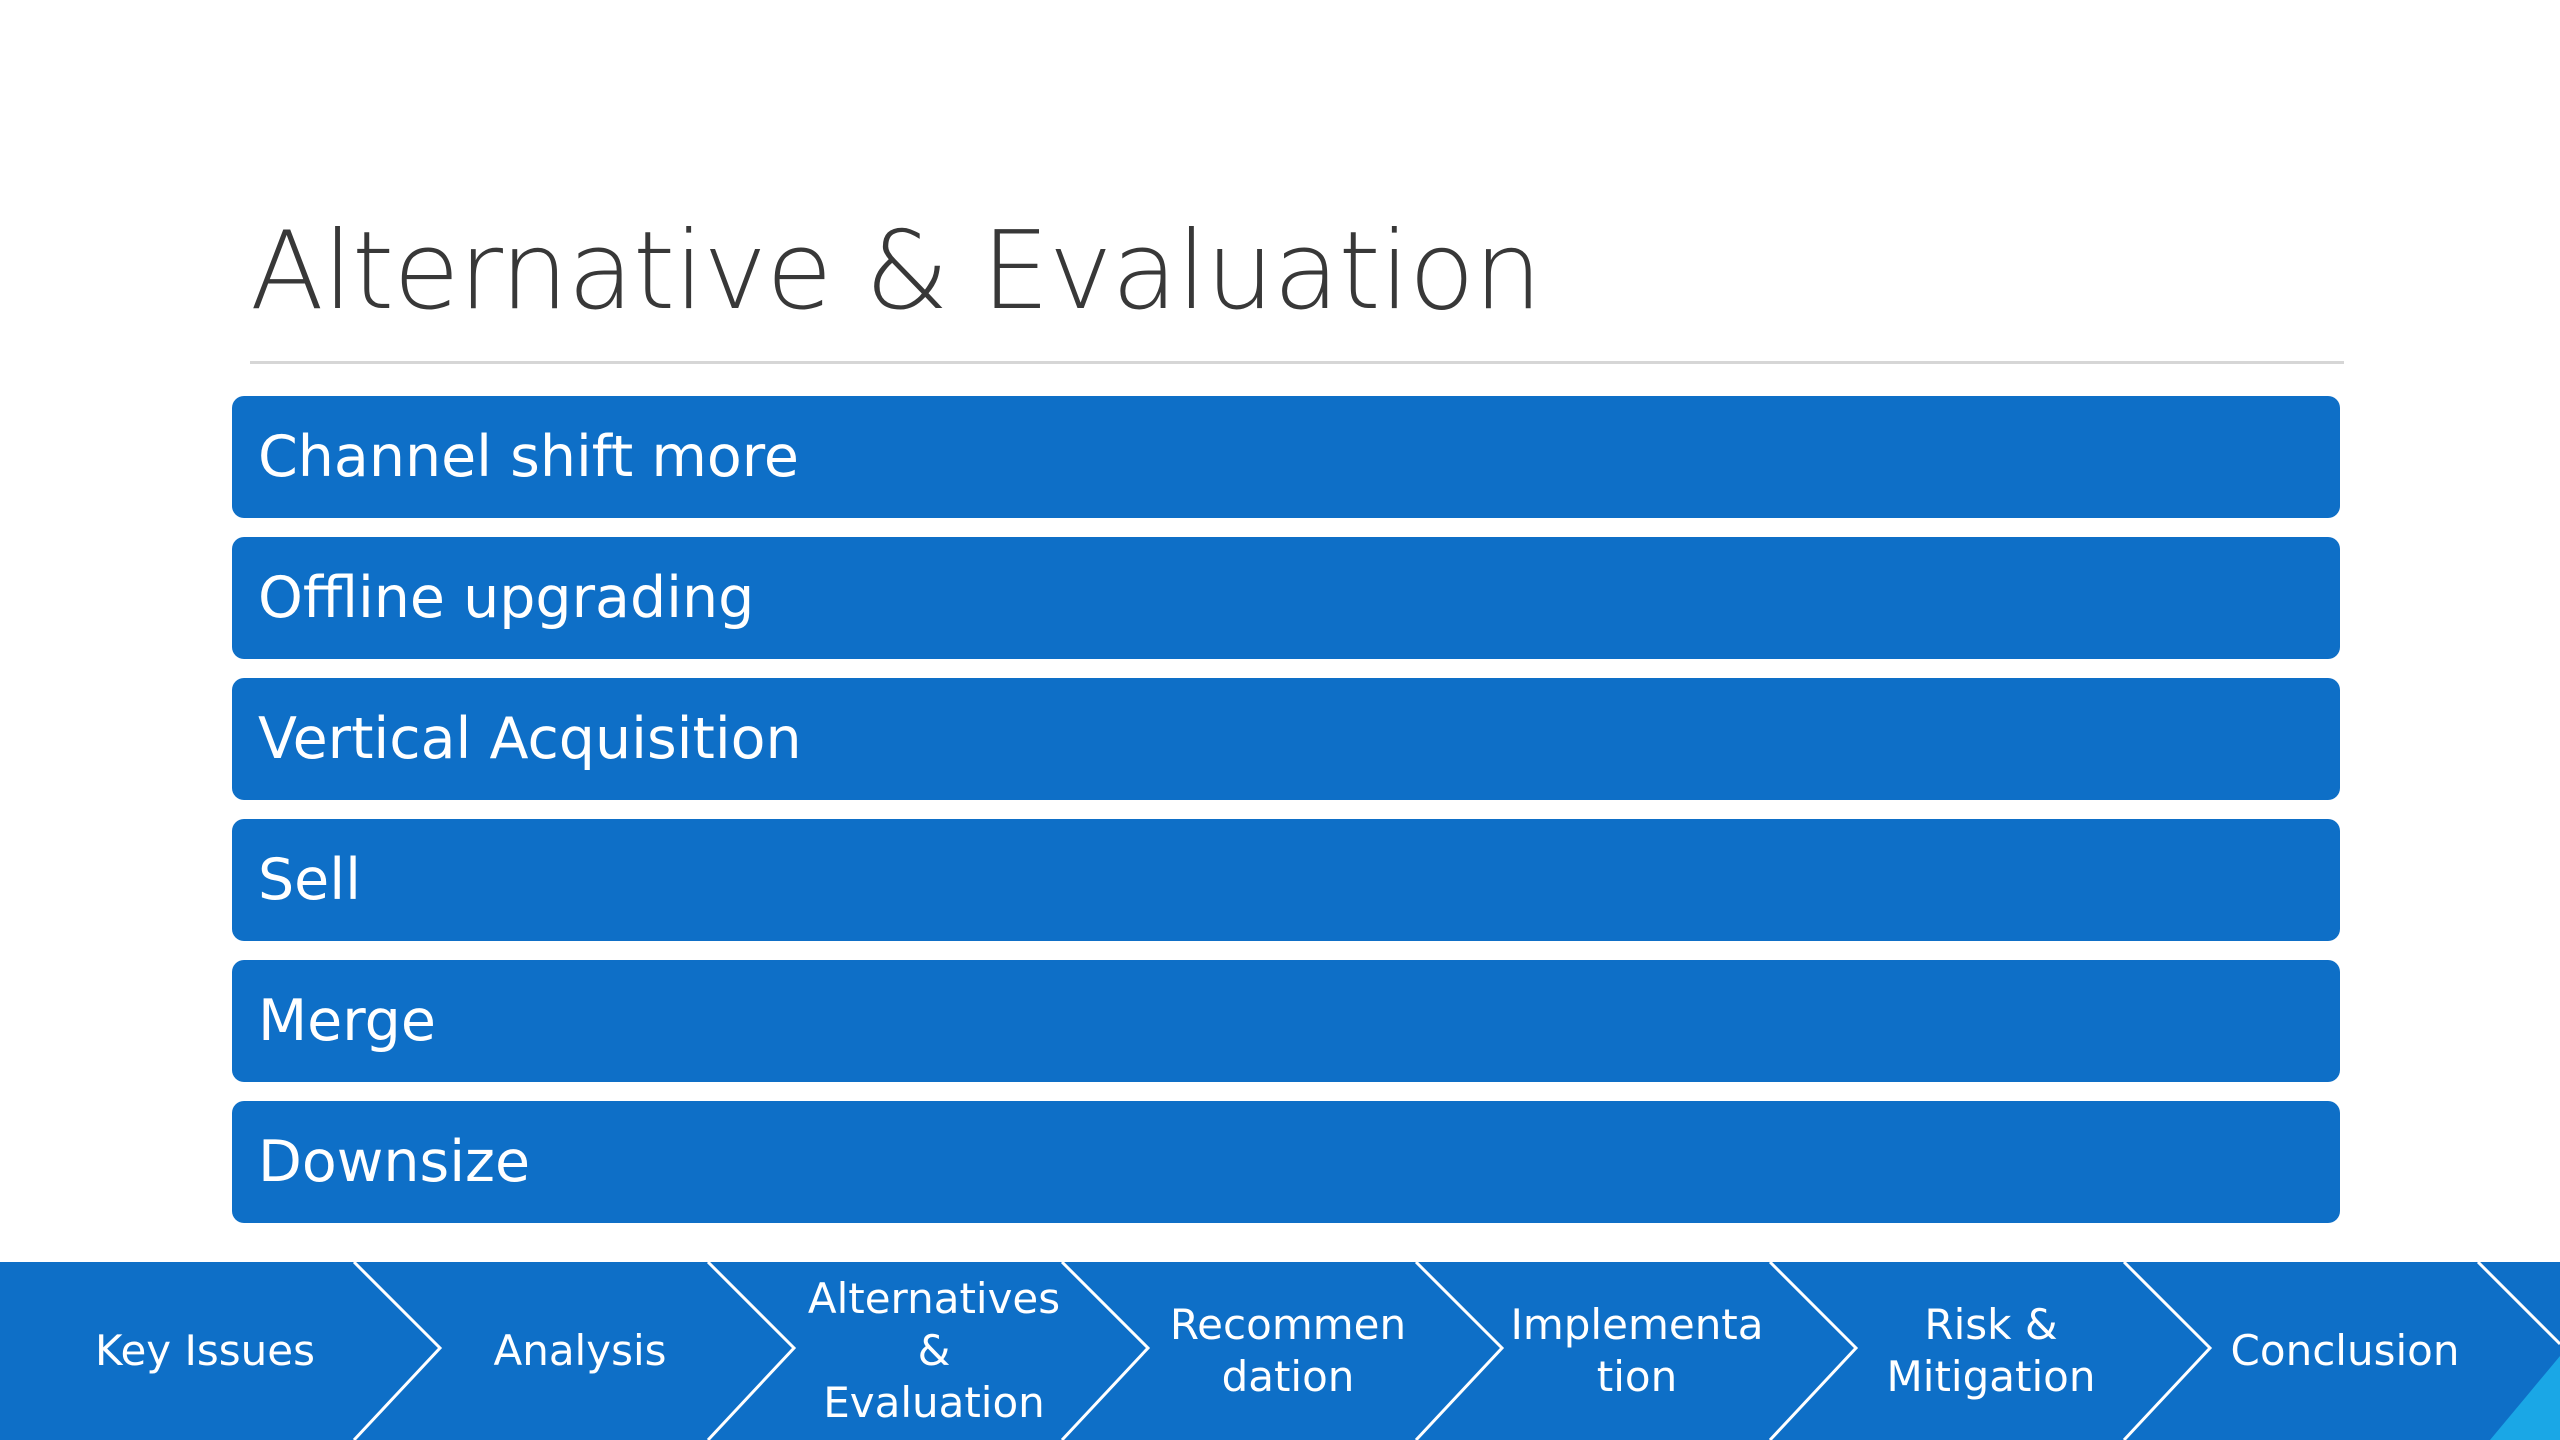  I want to click on process-step-alternatives-evaluation: Alternatives & Evaluation, so click(934, 1350).